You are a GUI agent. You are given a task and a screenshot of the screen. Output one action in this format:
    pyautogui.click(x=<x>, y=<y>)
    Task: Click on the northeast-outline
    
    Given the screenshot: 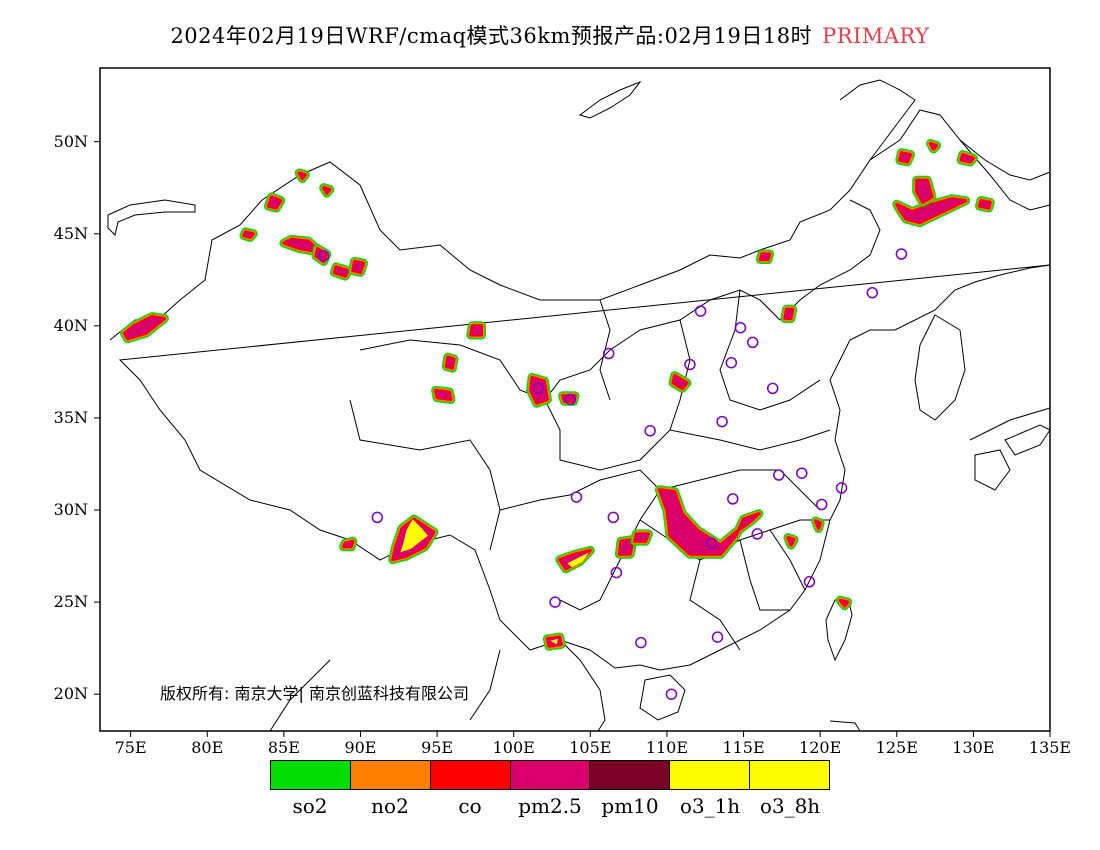 What is the action you would take?
    pyautogui.click(x=945, y=145)
    